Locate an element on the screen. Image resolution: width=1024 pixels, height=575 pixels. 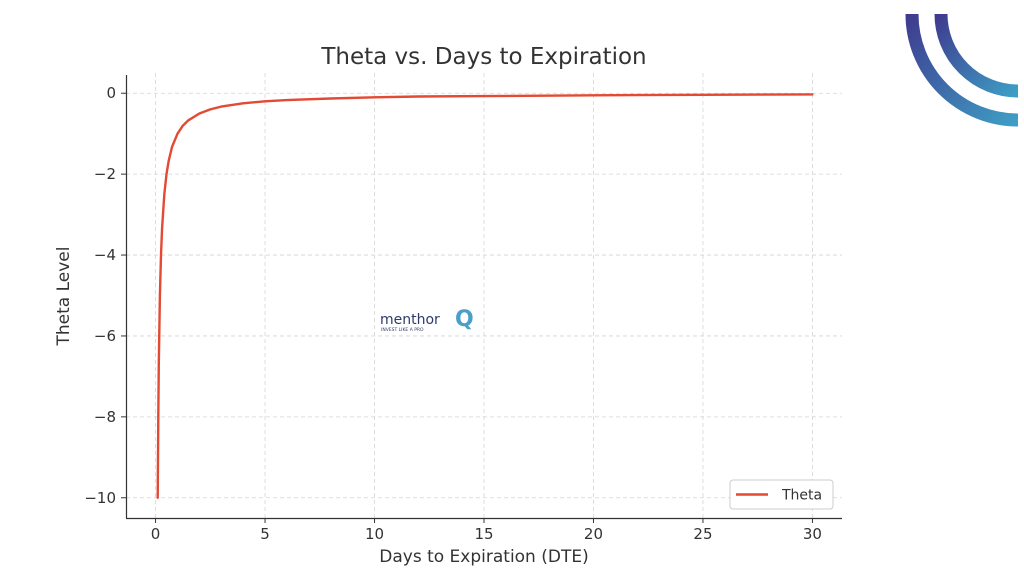
y-axis-title: Theta Level is located at coordinates (64, 297).